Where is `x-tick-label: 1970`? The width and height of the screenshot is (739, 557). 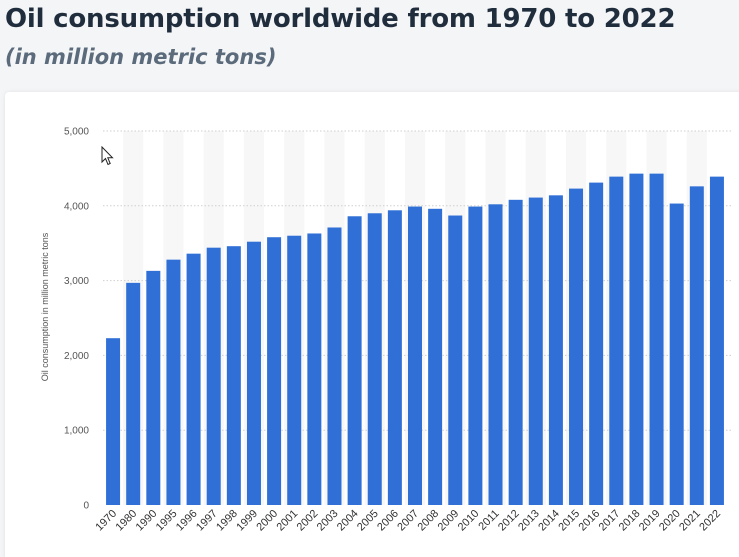
x-tick-label: 1970 is located at coordinates (106, 521).